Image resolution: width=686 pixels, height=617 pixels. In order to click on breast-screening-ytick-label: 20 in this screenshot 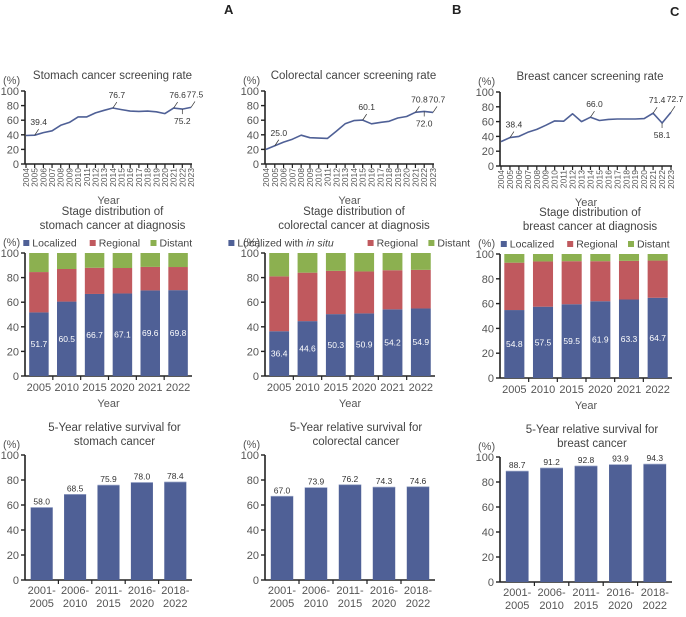, I will do `click(488, 152)`.